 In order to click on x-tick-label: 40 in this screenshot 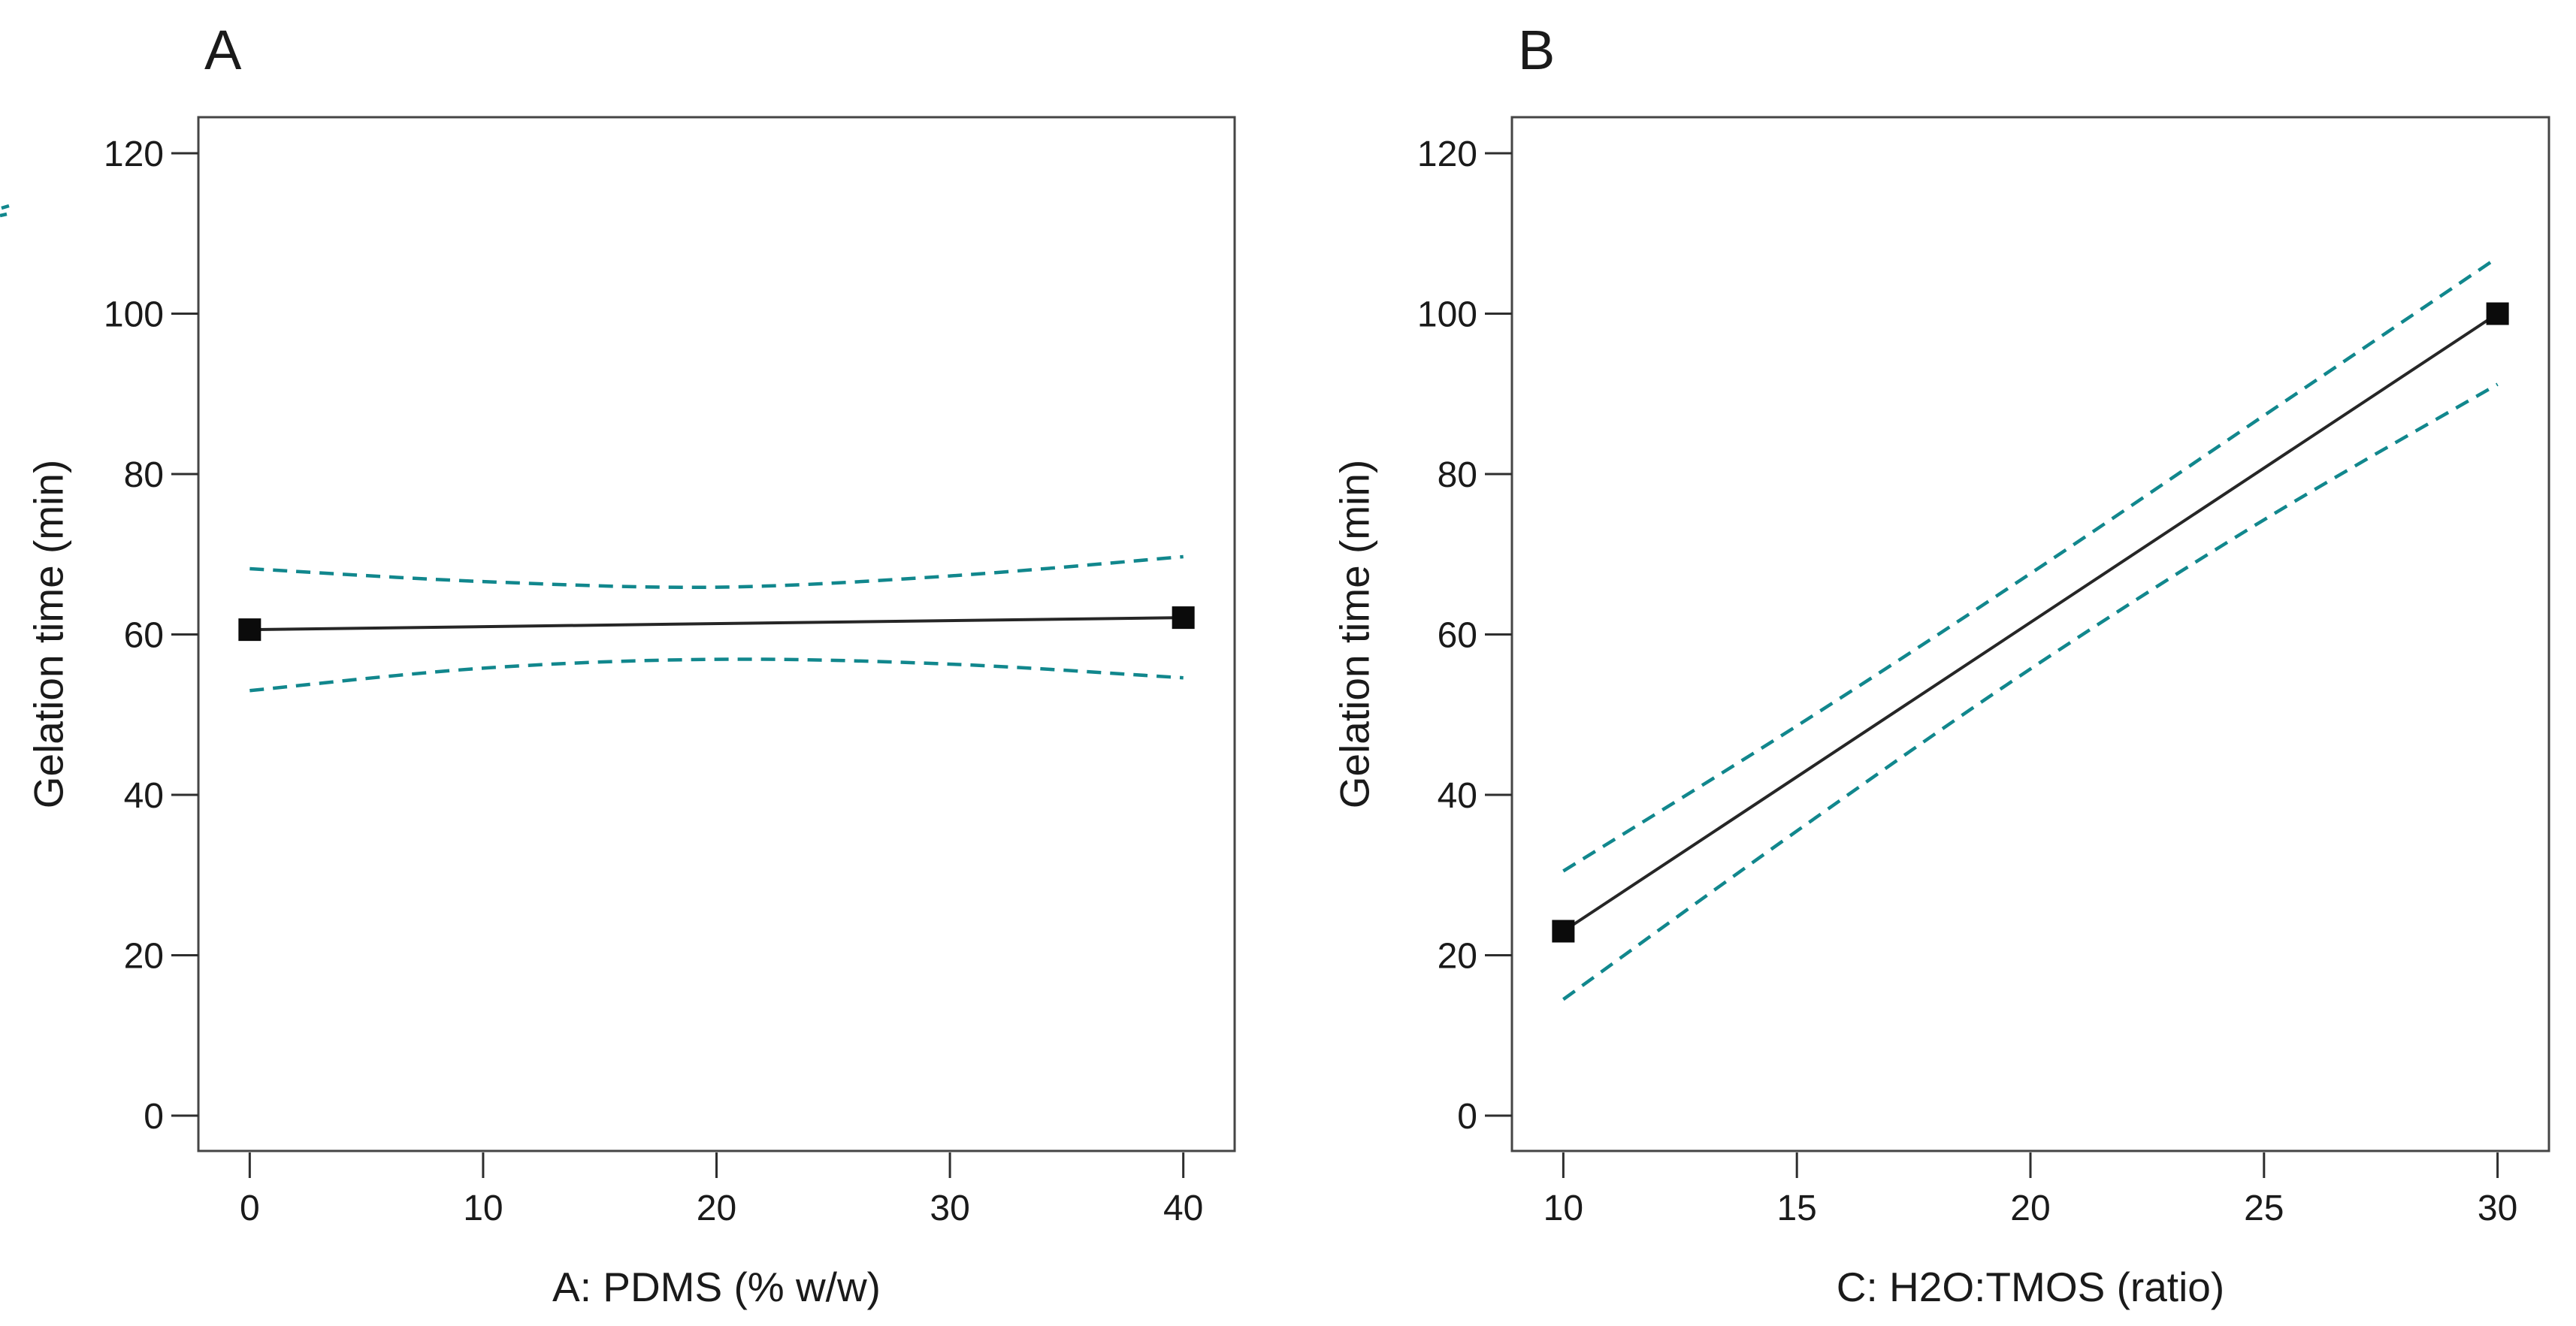, I will do `click(1183, 1208)`.